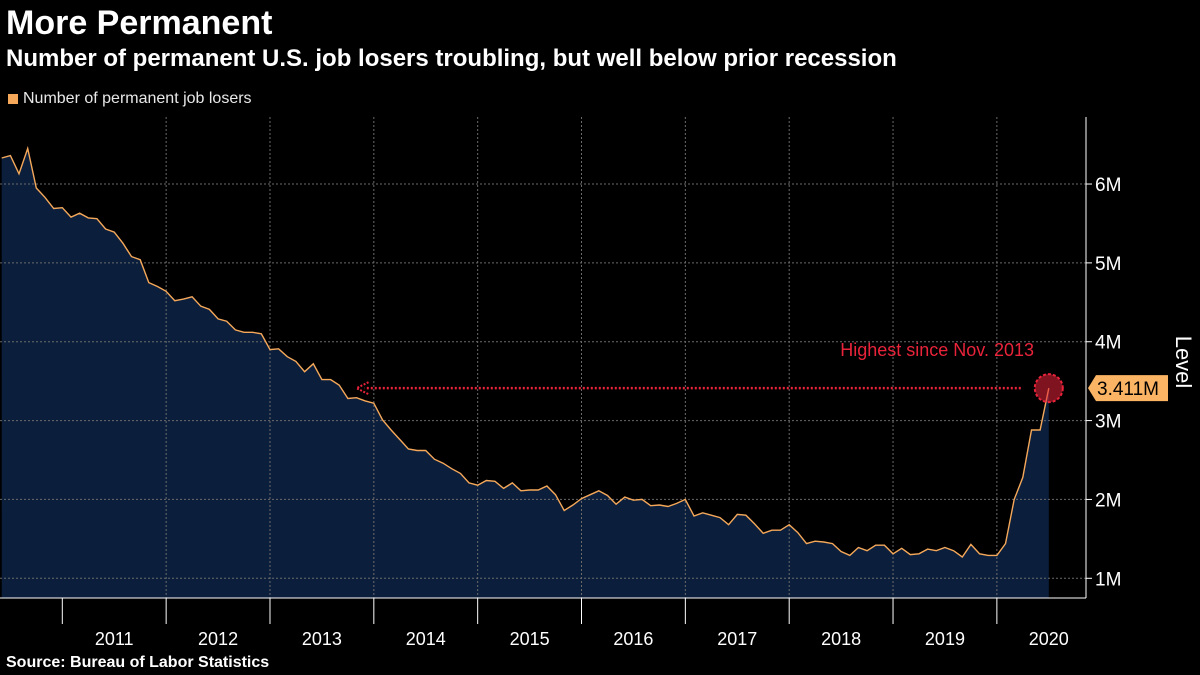  Describe the element at coordinates (1108, 343) in the screenshot. I see `y-tick-label: 4M` at that location.